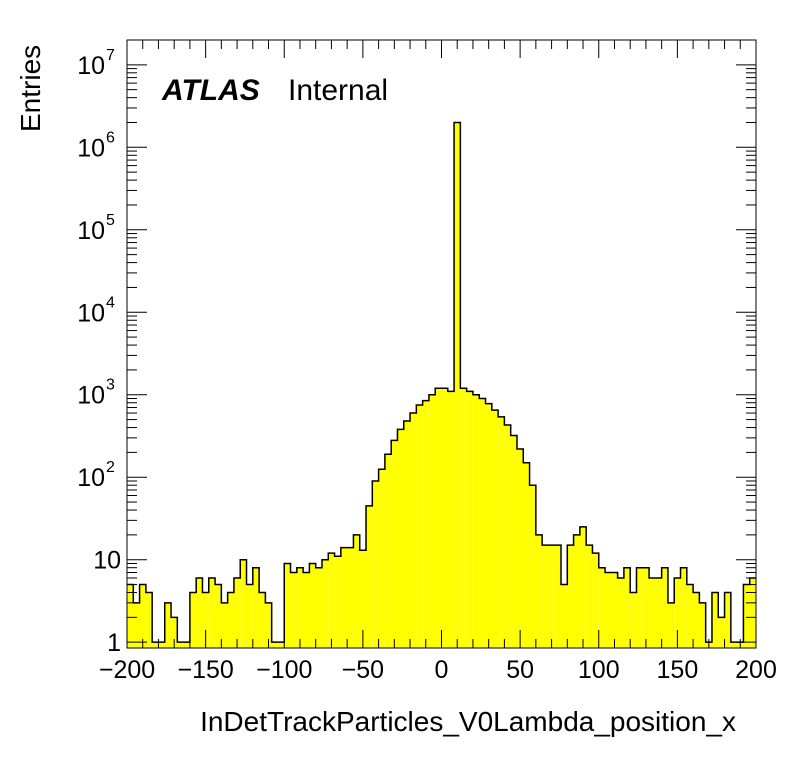 This screenshot has height=772, width=796. I want to click on x-tick-labels: −200 −150 −100 −50 0 50 100 150 200, so click(438, 670).